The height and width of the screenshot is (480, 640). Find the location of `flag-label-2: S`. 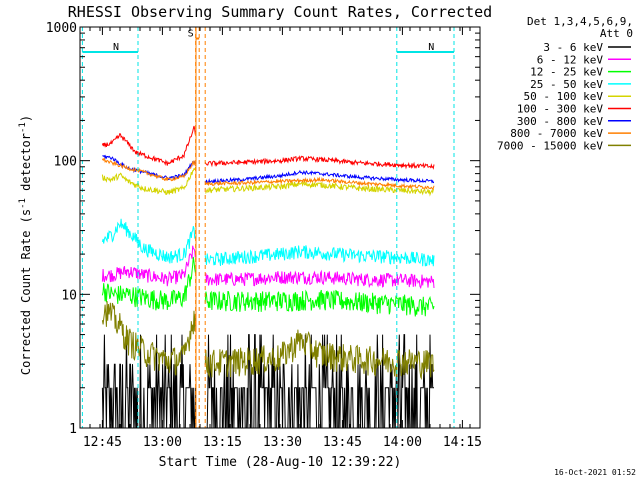

flag-label-2: S is located at coordinates (191, 34).